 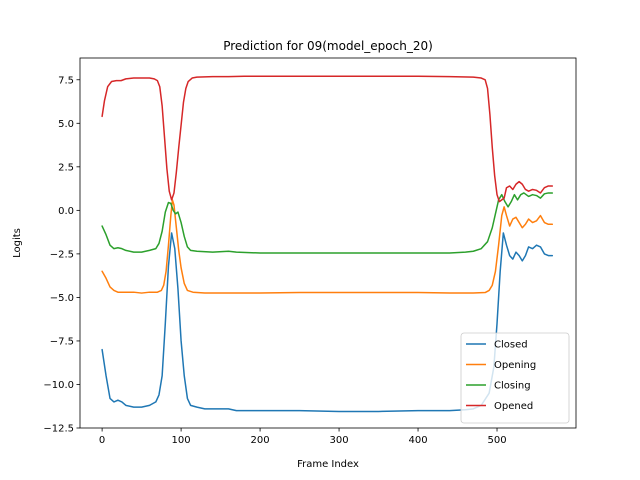 What do you see at coordinates (58, 385) in the screenshot?
I see `y-tick-label: −10.0` at bounding box center [58, 385].